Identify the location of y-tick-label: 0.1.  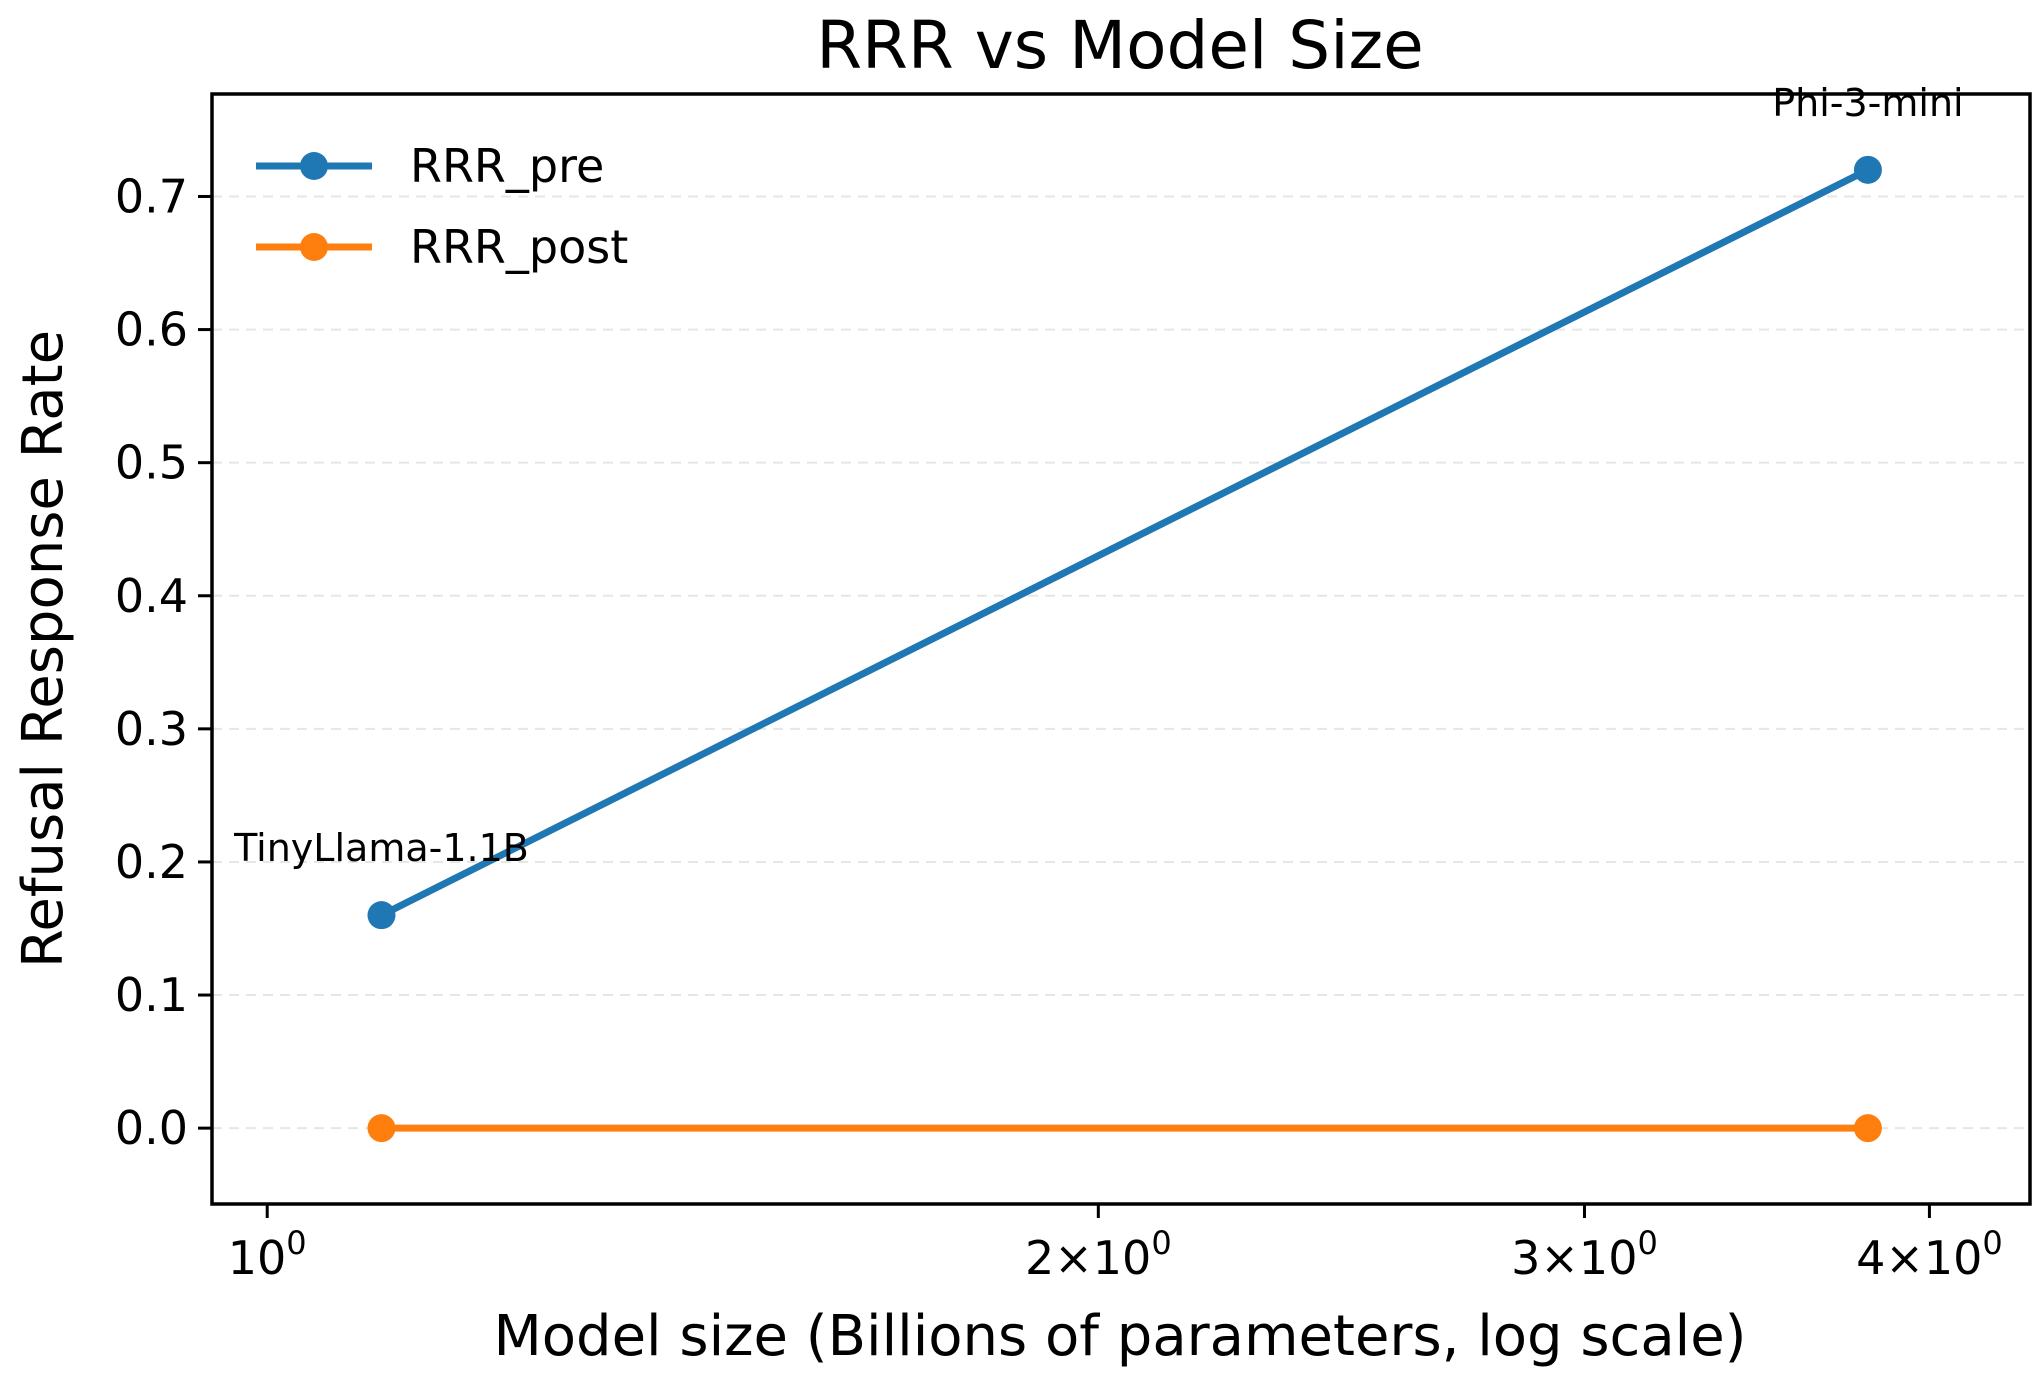
(151, 995).